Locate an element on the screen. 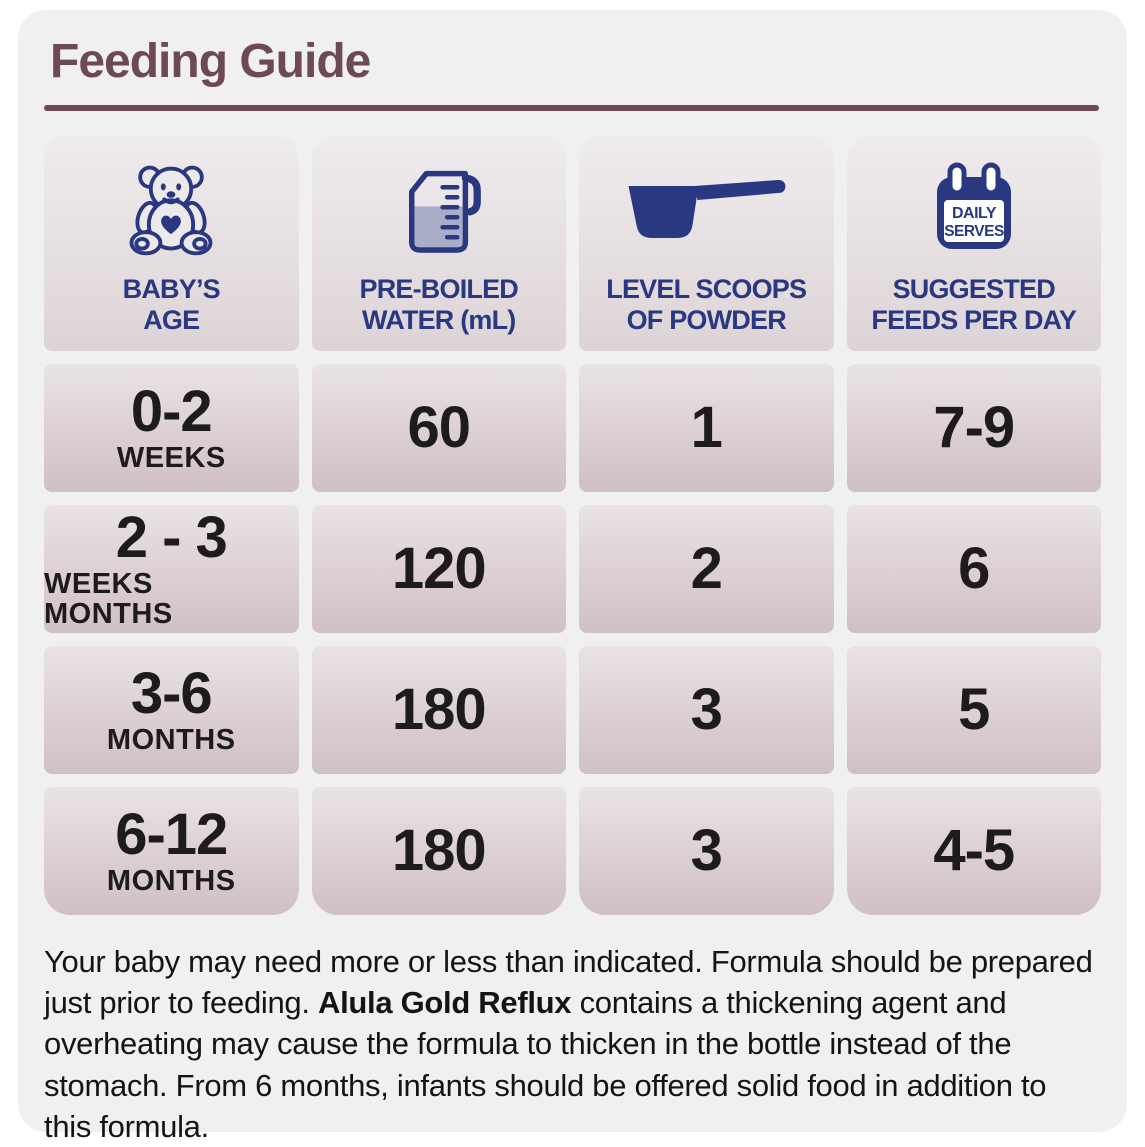 The image size is (1145, 1147). age-cell: 6-12 MONTHS is located at coordinates (171, 851).